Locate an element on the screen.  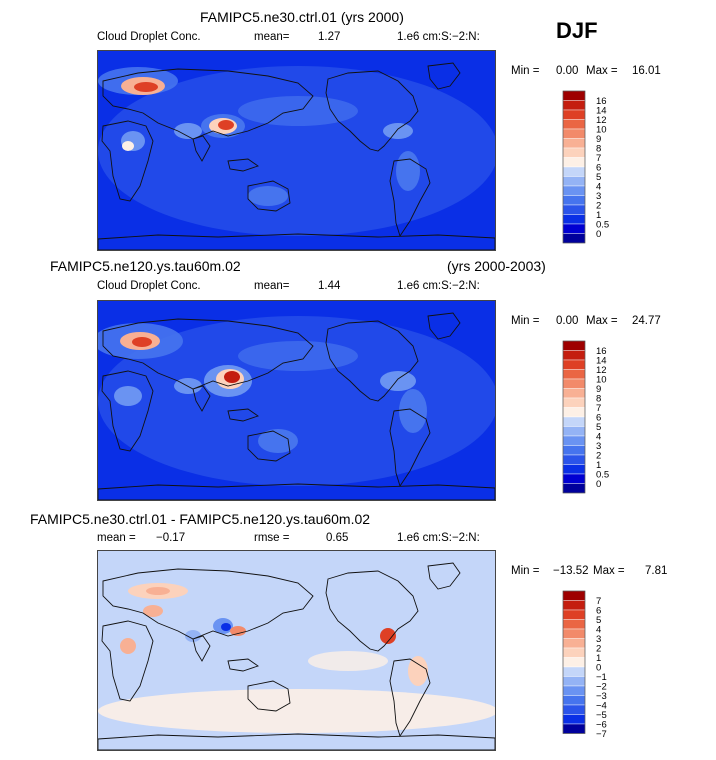
panel2-map-svg is located at coordinates (296, 400).